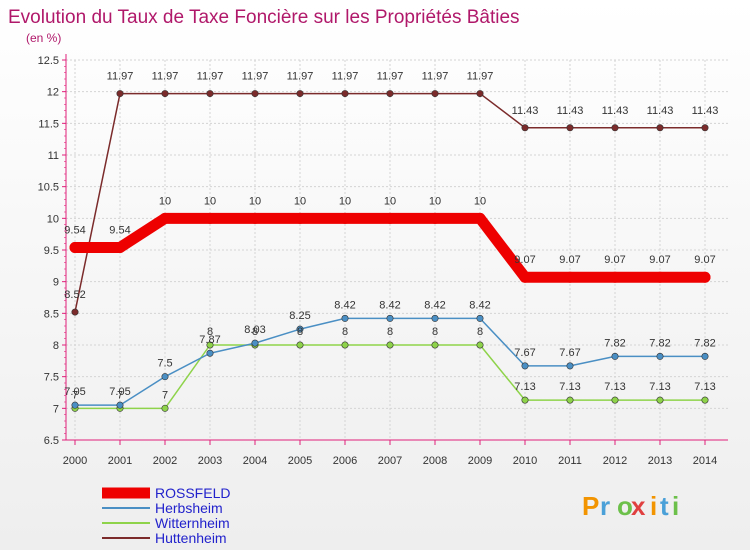  Describe the element at coordinates (189, 508) in the screenshot. I see `legend-label-herbsheim: Herbsheim` at that location.